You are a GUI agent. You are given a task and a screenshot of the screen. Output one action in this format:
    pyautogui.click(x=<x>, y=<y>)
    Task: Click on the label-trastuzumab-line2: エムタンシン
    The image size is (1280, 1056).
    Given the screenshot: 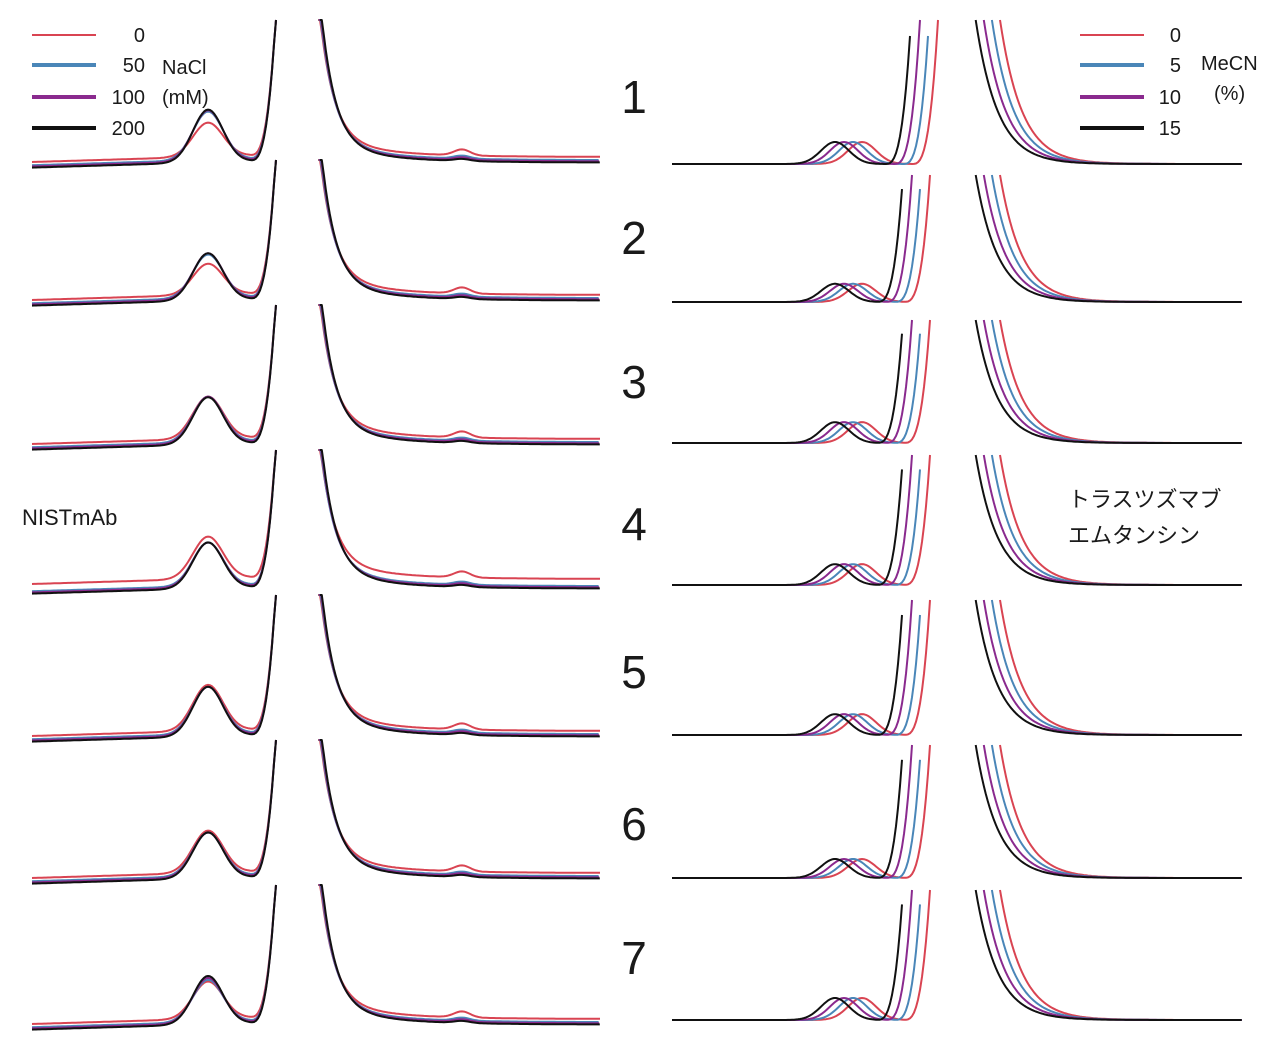 What is the action you would take?
    pyautogui.click(x=1134, y=535)
    